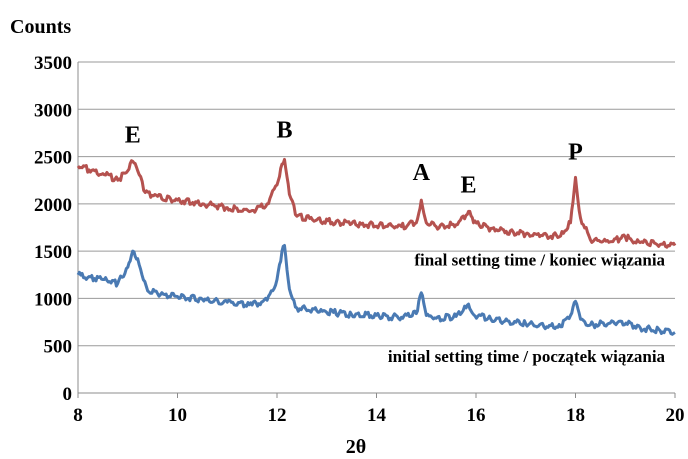 This screenshot has height=459, width=688. What do you see at coordinates (40, 27) in the screenshot?
I see `y-axis-label: Counts` at bounding box center [40, 27].